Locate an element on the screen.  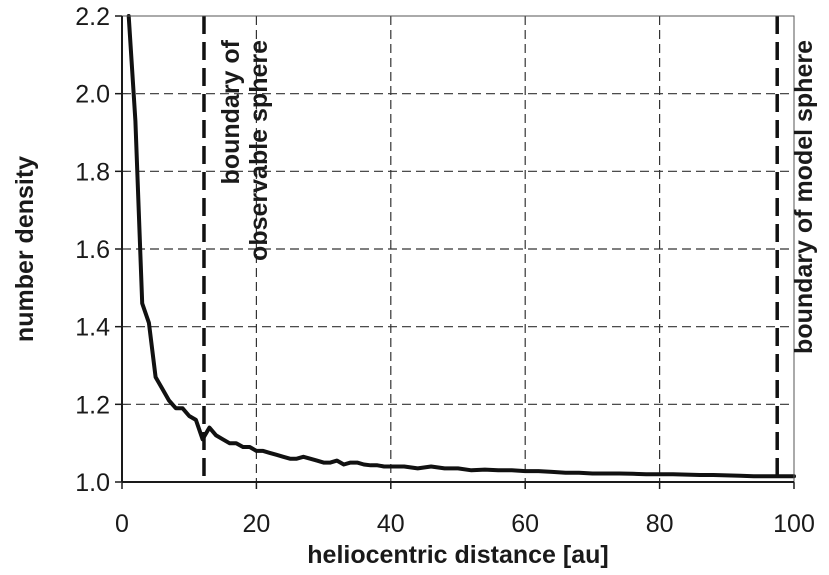
y-axis-label: number density is located at coordinates (25, 249).